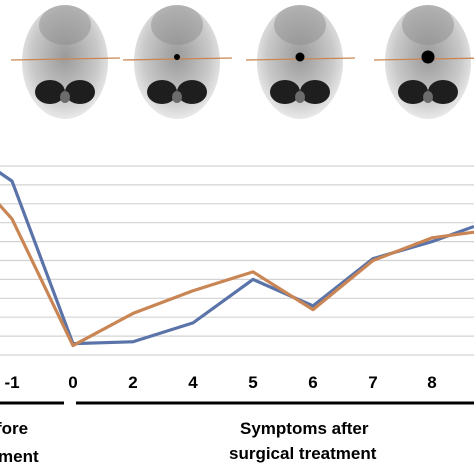 The width and height of the screenshot is (474, 474). Describe the element at coordinates (19, 456) in the screenshot. I see `before-label-line2: ment` at that location.